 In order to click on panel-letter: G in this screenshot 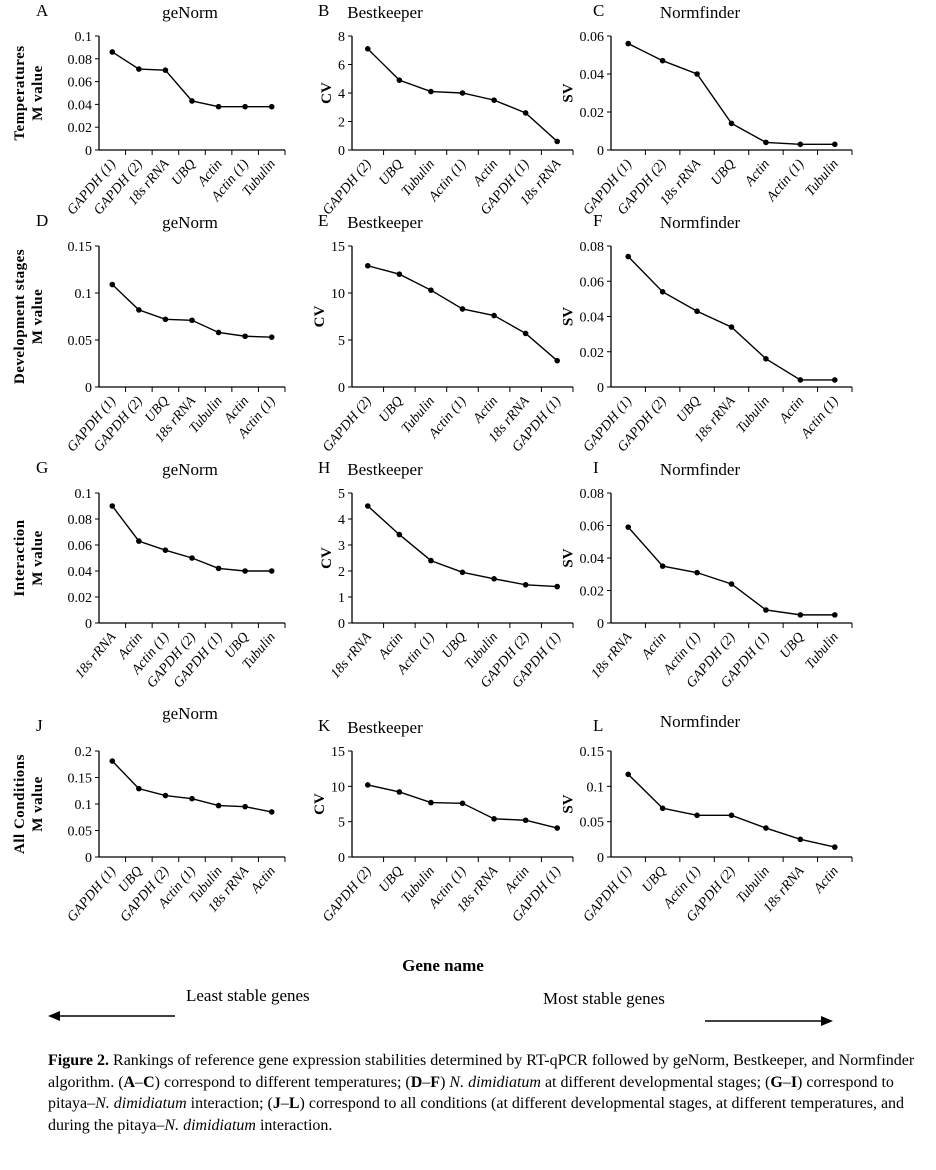, I will do `click(42, 467)`.